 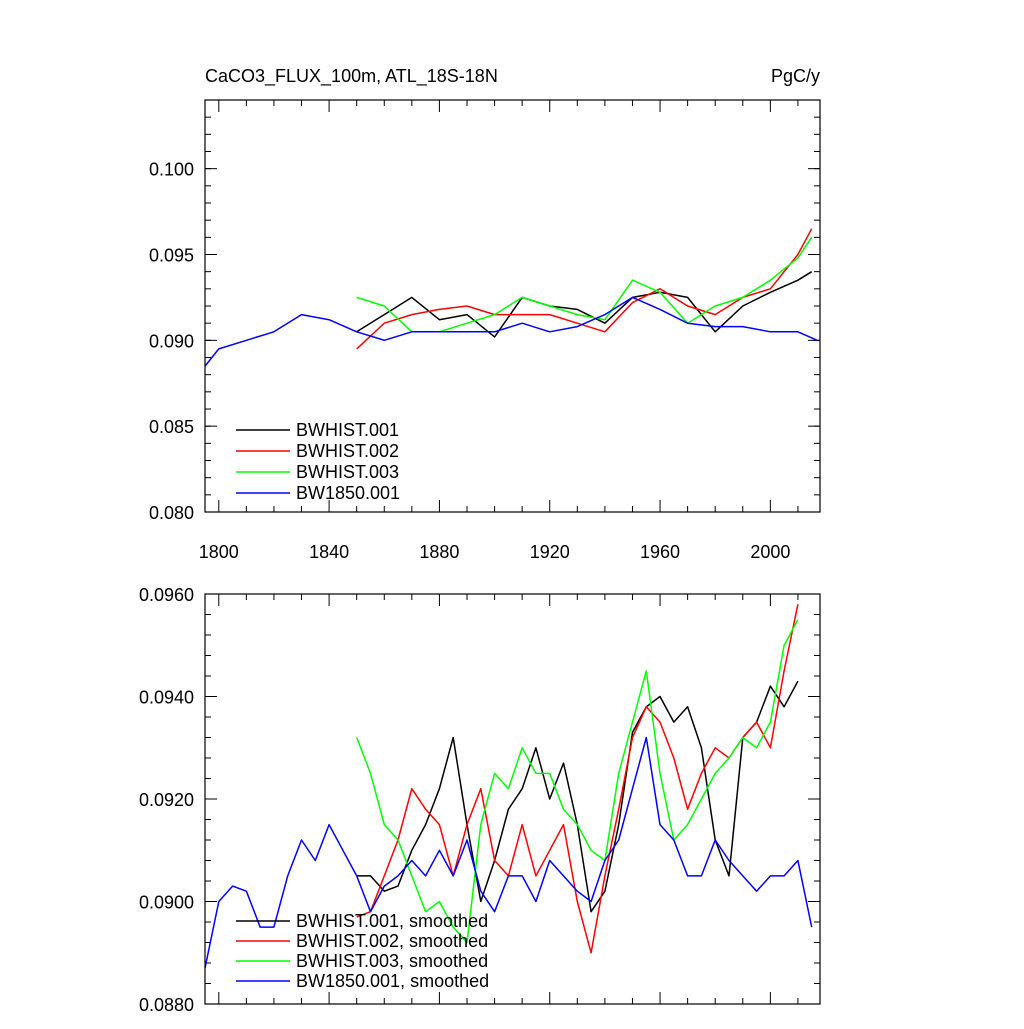 What do you see at coordinates (439, 552) in the screenshot?
I see `top-x-tick-label: 1880` at bounding box center [439, 552].